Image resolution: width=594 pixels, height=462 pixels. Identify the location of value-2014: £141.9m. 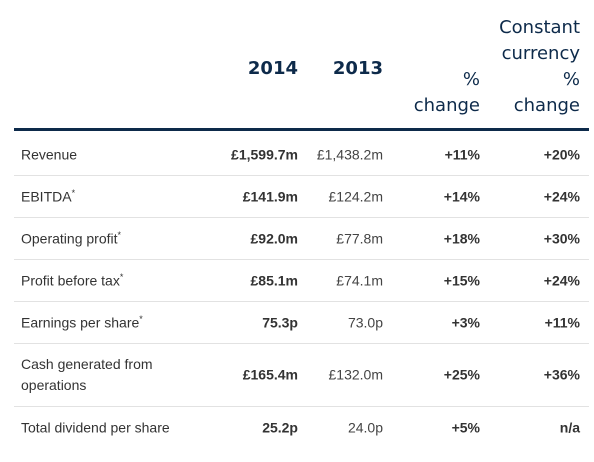
(270, 196).